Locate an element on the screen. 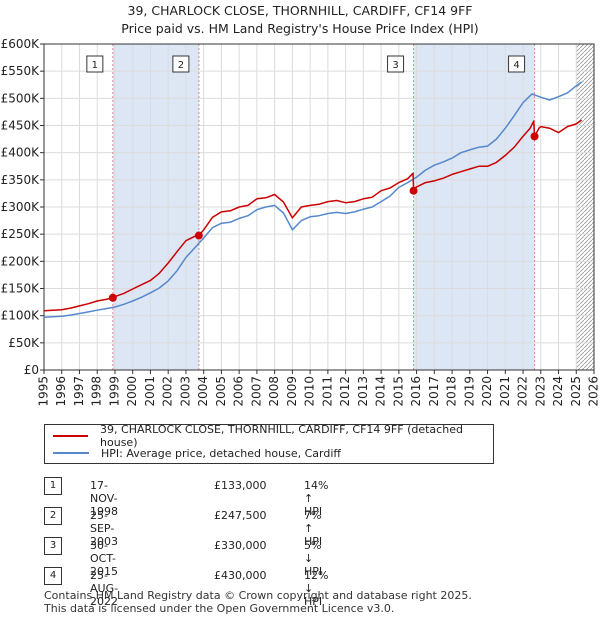 Image resolution: width=600 pixels, height=620 pixels. x-tick-label: 2017 is located at coordinates (434, 391).